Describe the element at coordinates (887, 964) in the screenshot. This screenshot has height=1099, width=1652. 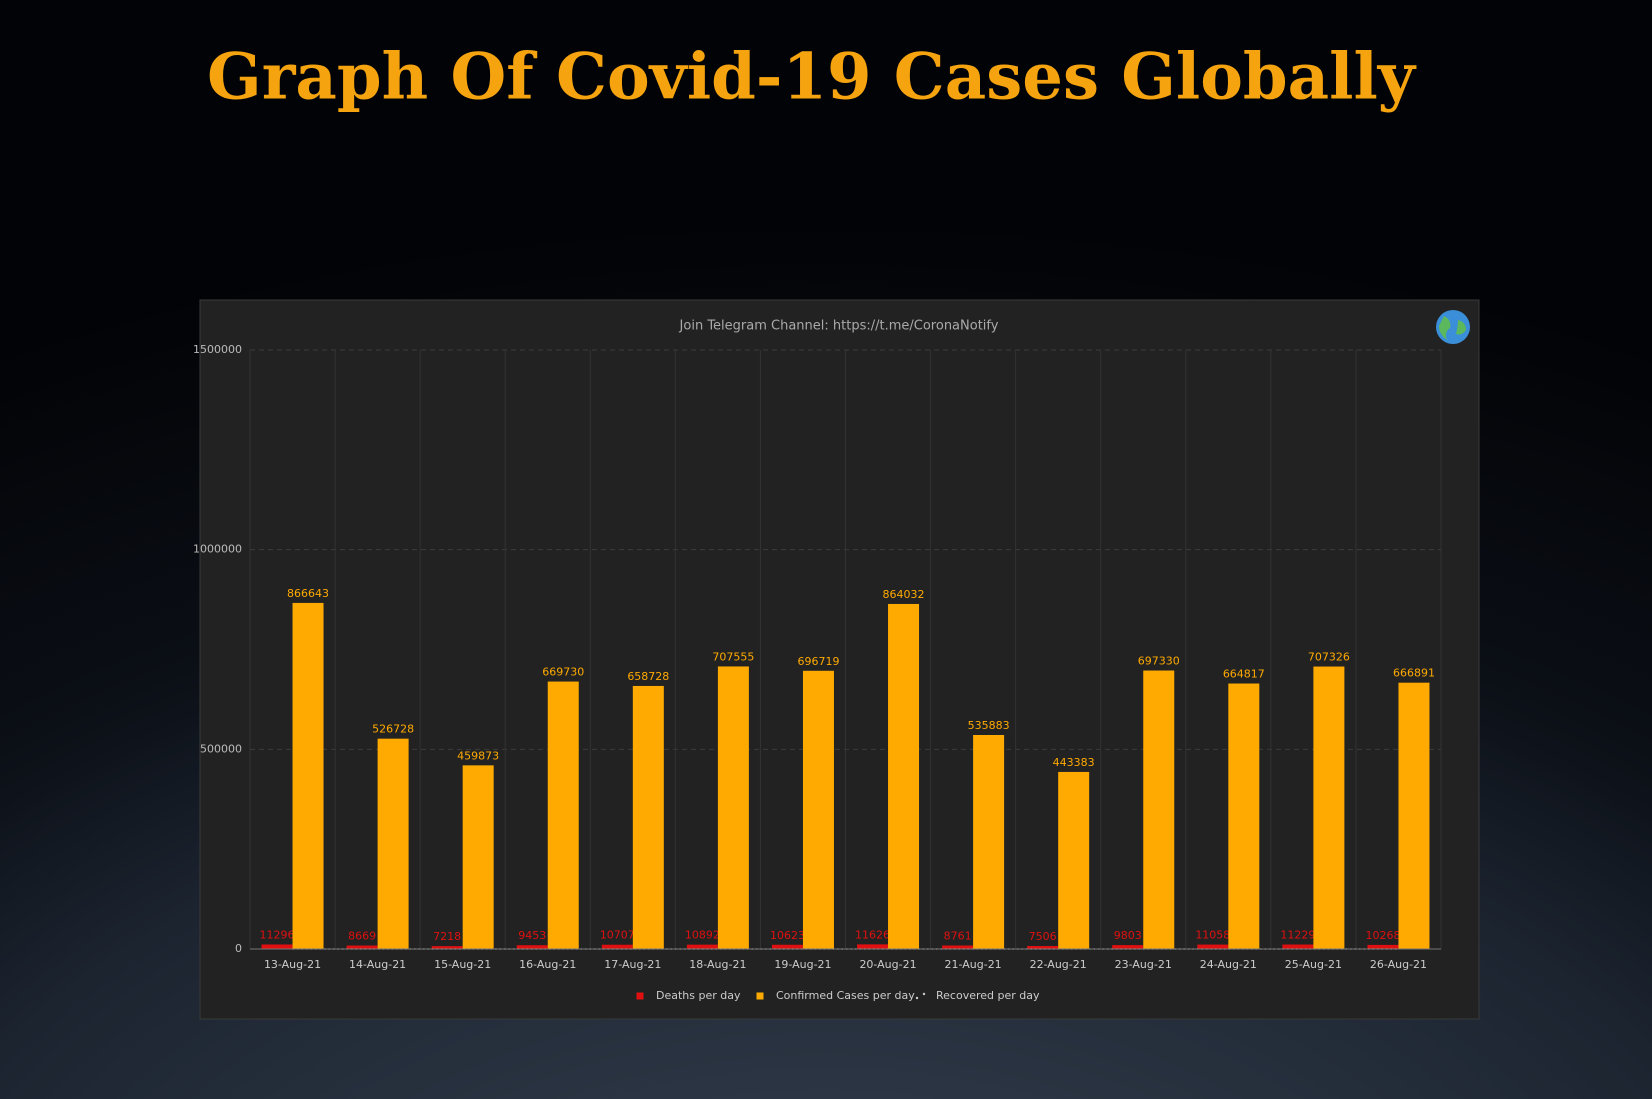
I see `x-tick-label: 20-Aug-21` at that location.